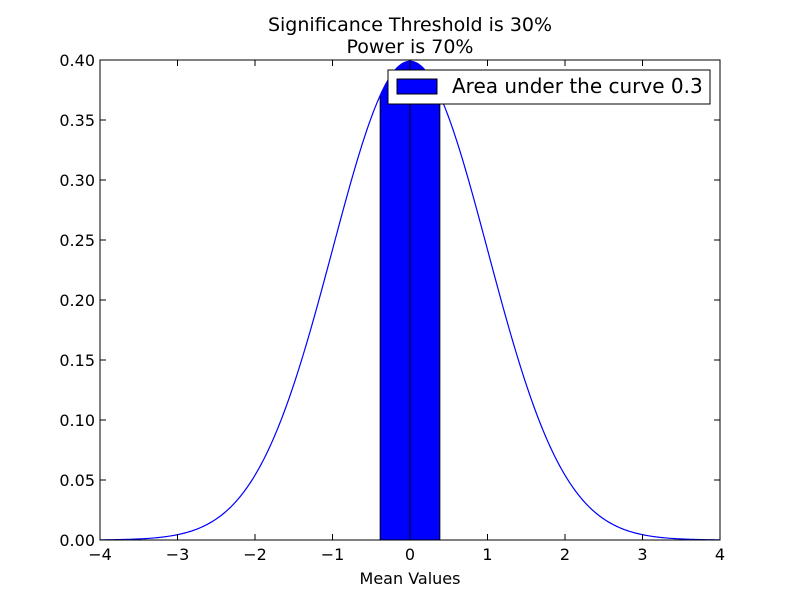 The image size is (800, 600). I want to click on y-tick-label: 0.20, so click(77, 300).